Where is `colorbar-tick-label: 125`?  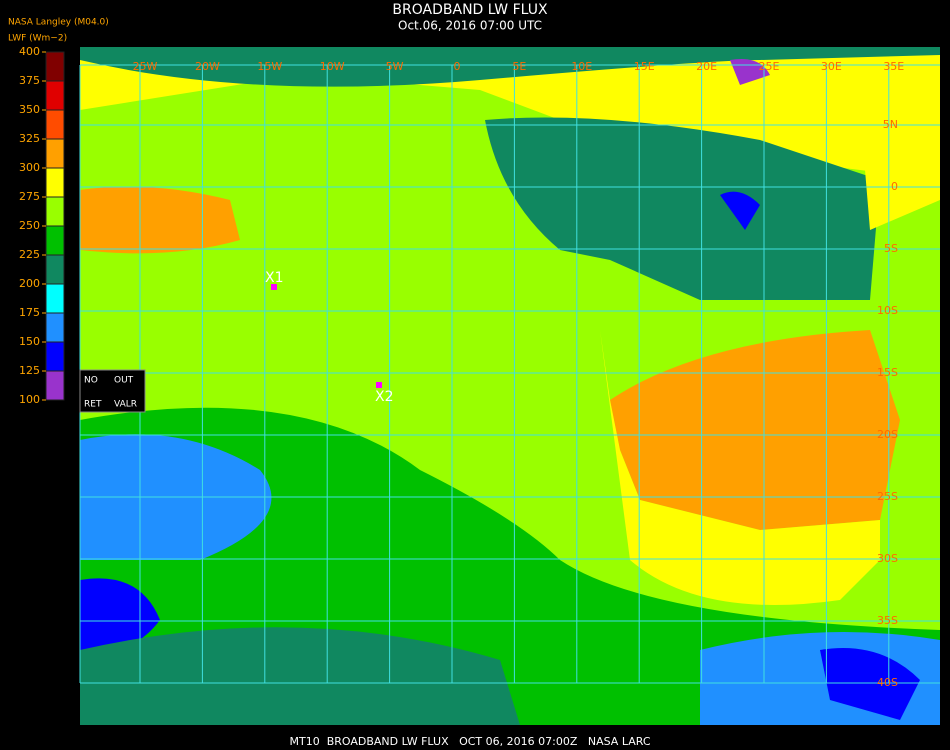
colorbar-tick-label: 125 is located at coordinates (29, 370).